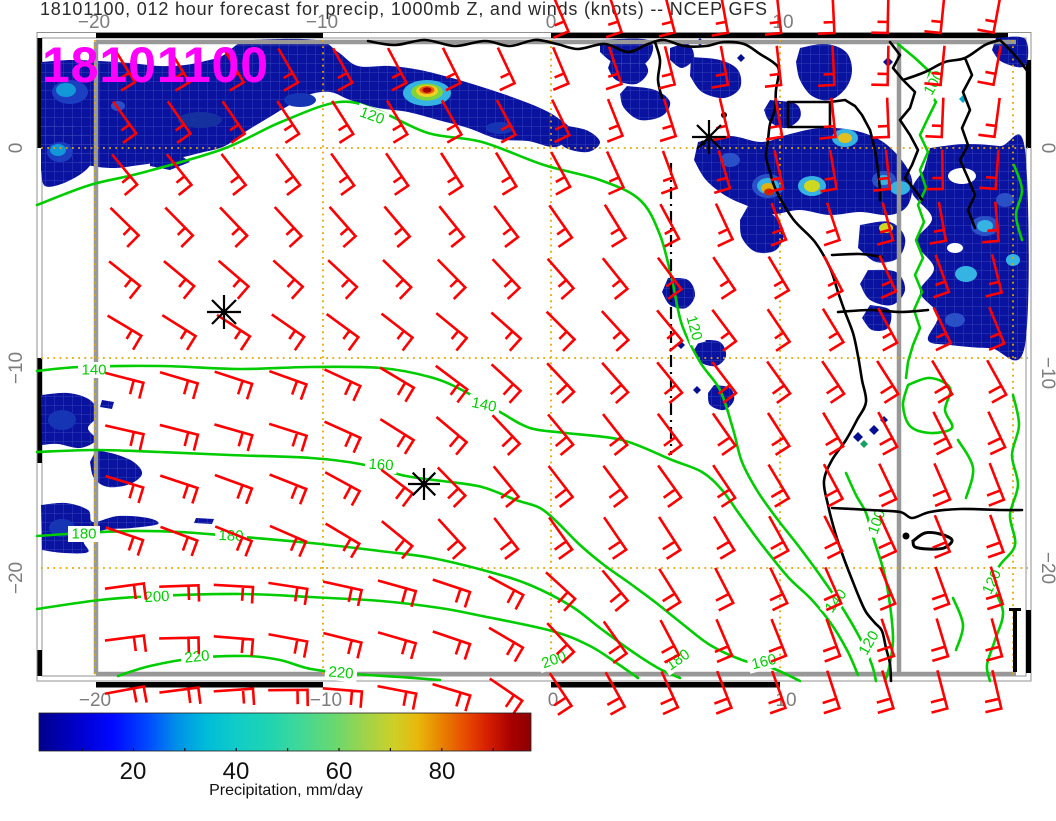 This screenshot has height=821, width=1056. What do you see at coordinates (442, 771) in the screenshot?
I see `svg-text: 80` at bounding box center [442, 771].